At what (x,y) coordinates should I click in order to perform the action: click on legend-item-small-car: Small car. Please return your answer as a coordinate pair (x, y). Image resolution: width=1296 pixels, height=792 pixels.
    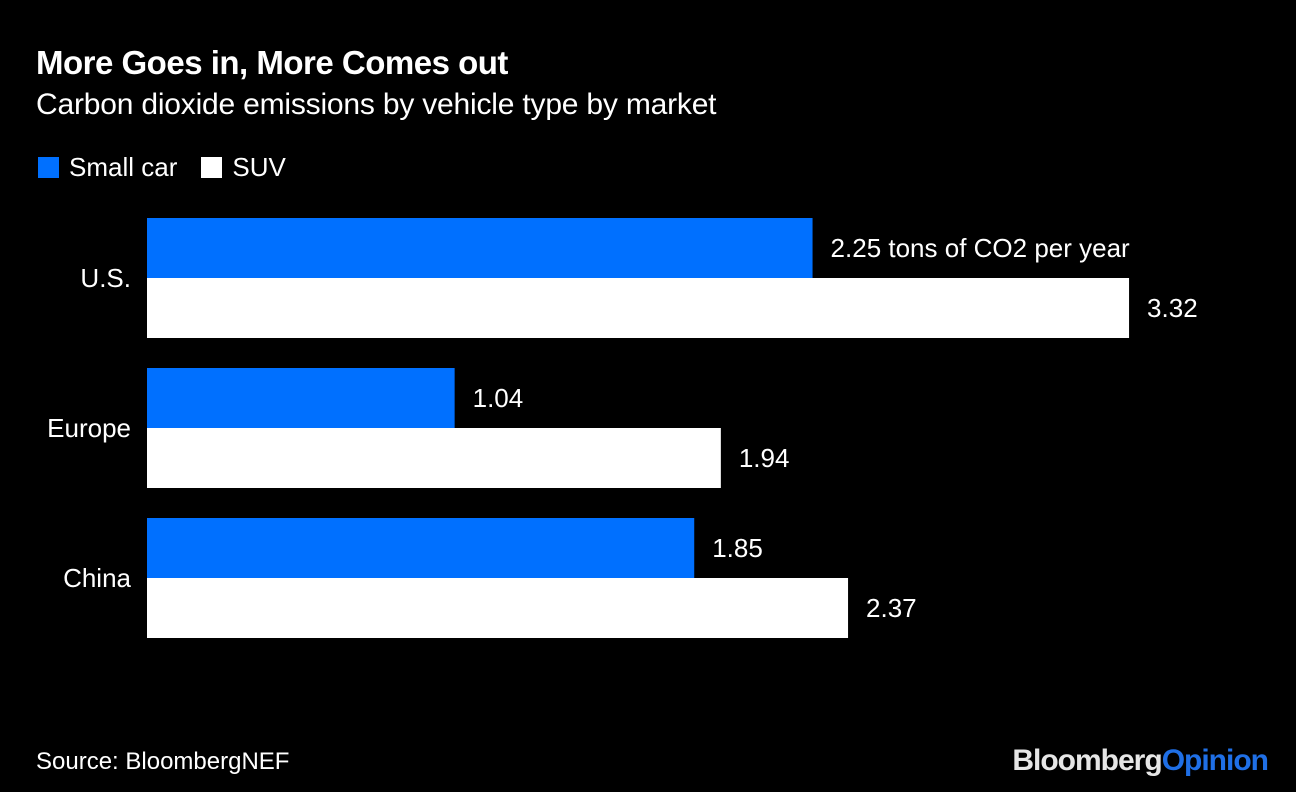
    Looking at the image, I should click on (107, 167).